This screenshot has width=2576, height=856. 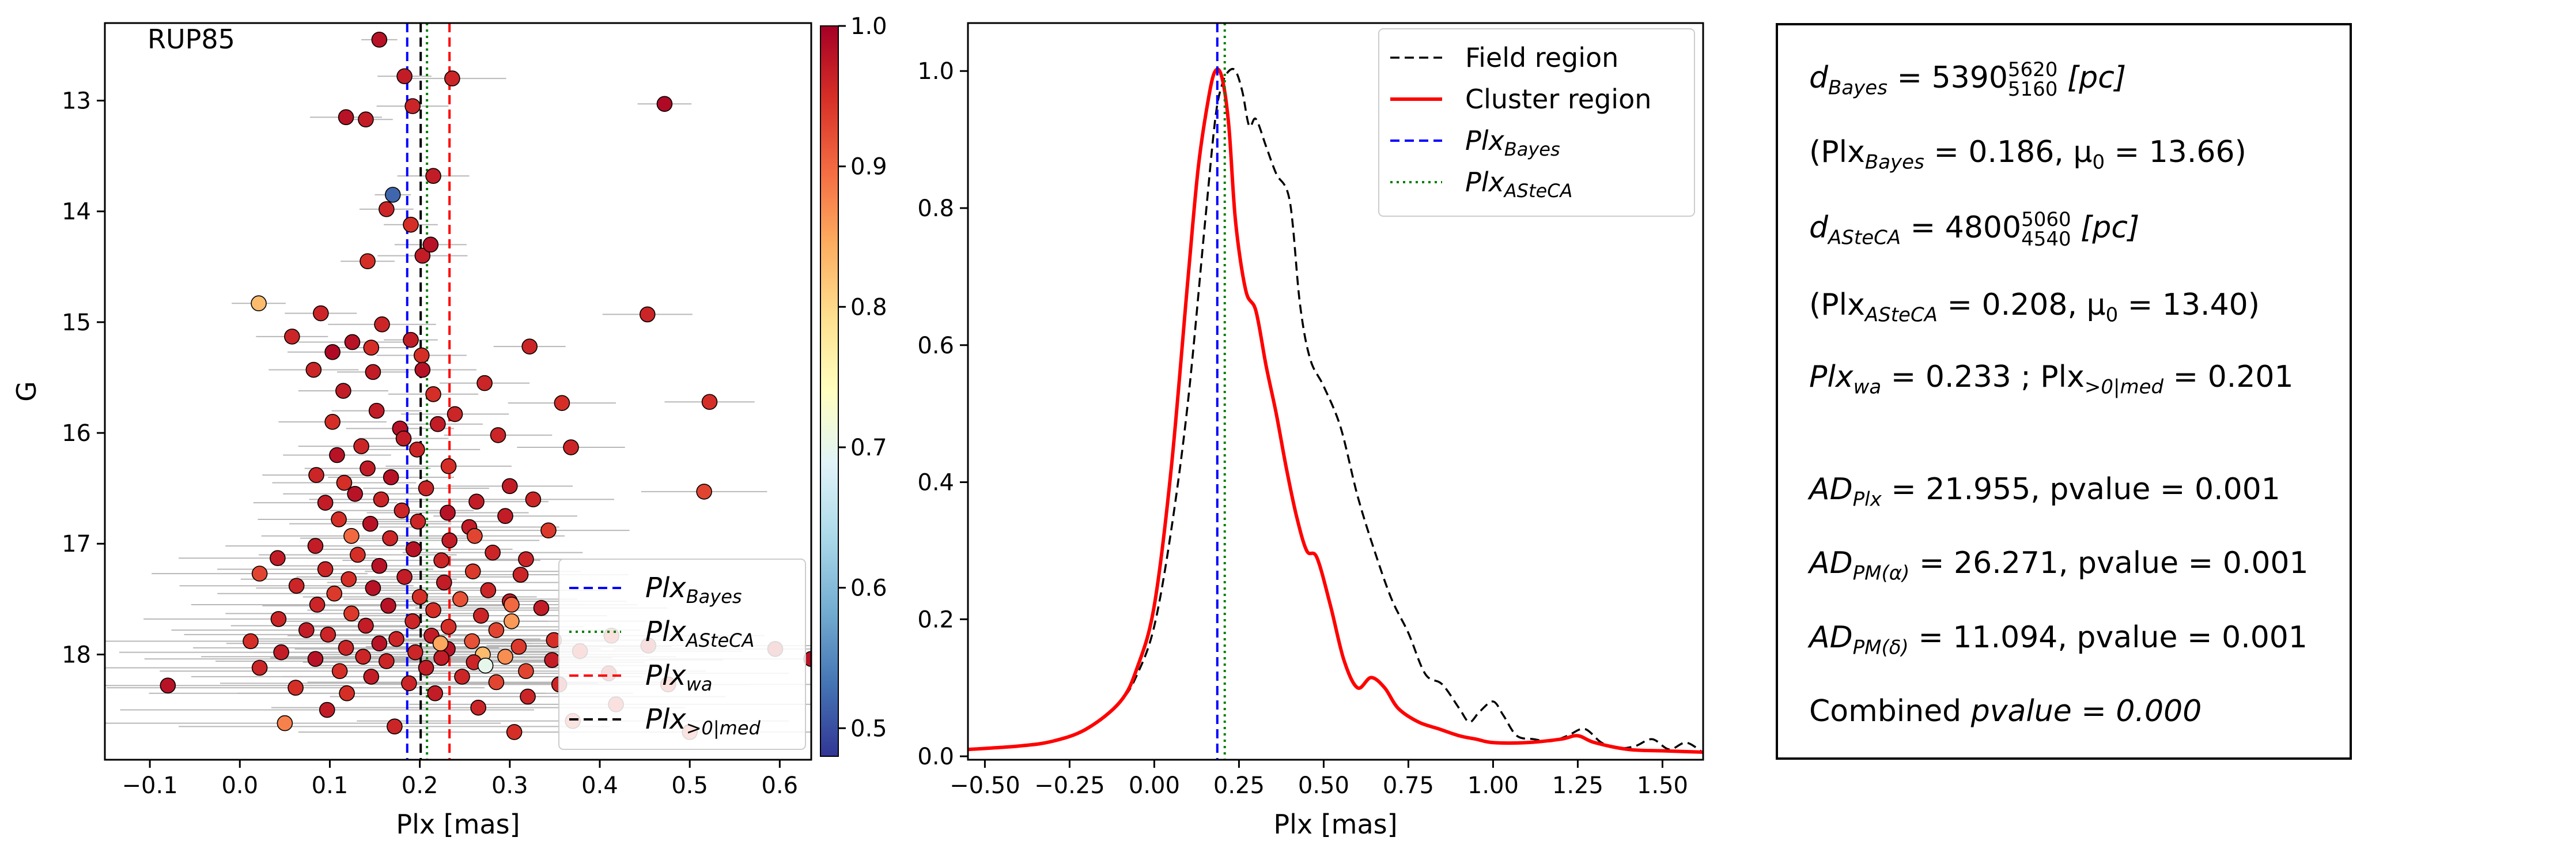 What do you see at coordinates (1069, 785) in the screenshot?
I see `x-tick-label: −0.25` at bounding box center [1069, 785].